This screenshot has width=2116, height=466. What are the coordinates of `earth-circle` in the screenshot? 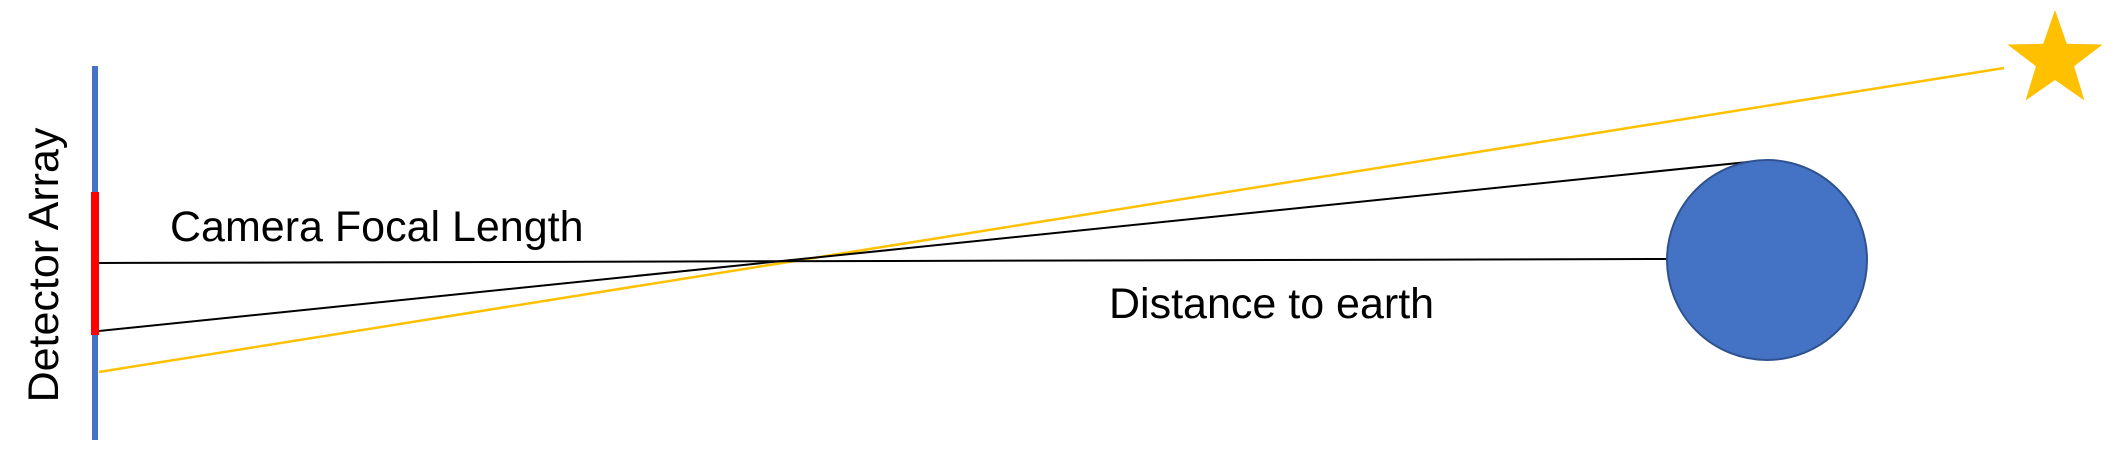 It's located at (1767, 260).